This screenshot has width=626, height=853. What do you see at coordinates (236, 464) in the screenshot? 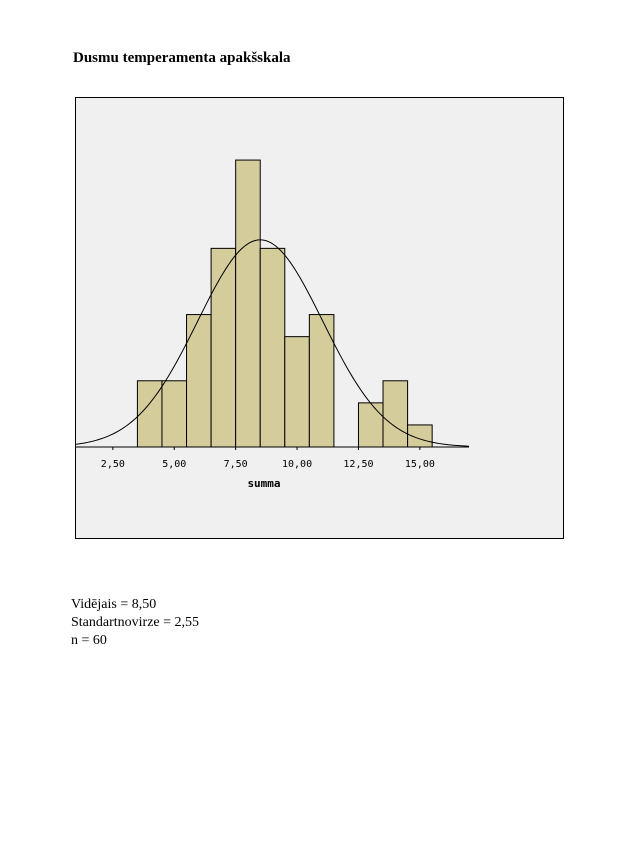
I see `x-tick-label-2: 7,50` at bounding box center [236, 464].